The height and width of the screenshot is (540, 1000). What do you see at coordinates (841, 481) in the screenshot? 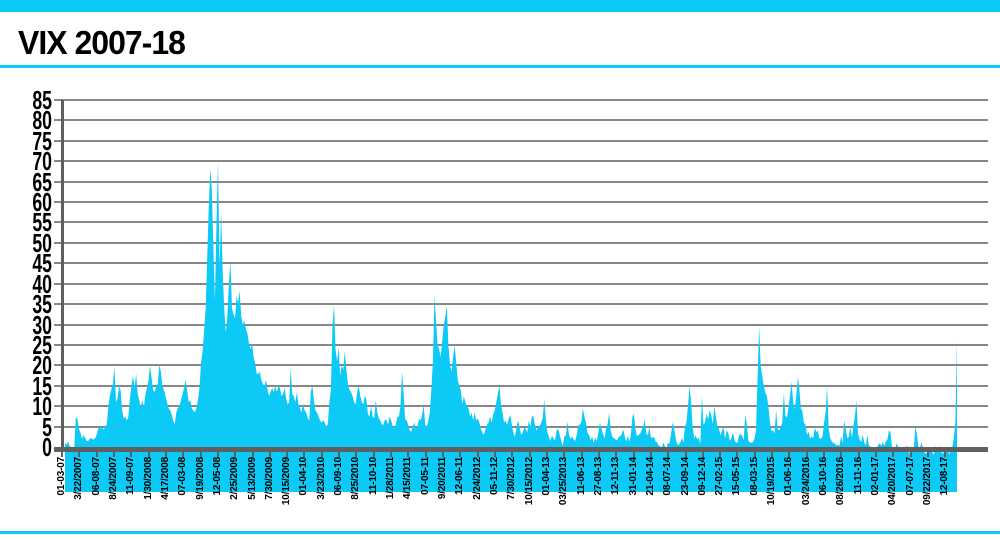
I see `x-axis-label: 08/26/2016` at bounding box center [841, 481].